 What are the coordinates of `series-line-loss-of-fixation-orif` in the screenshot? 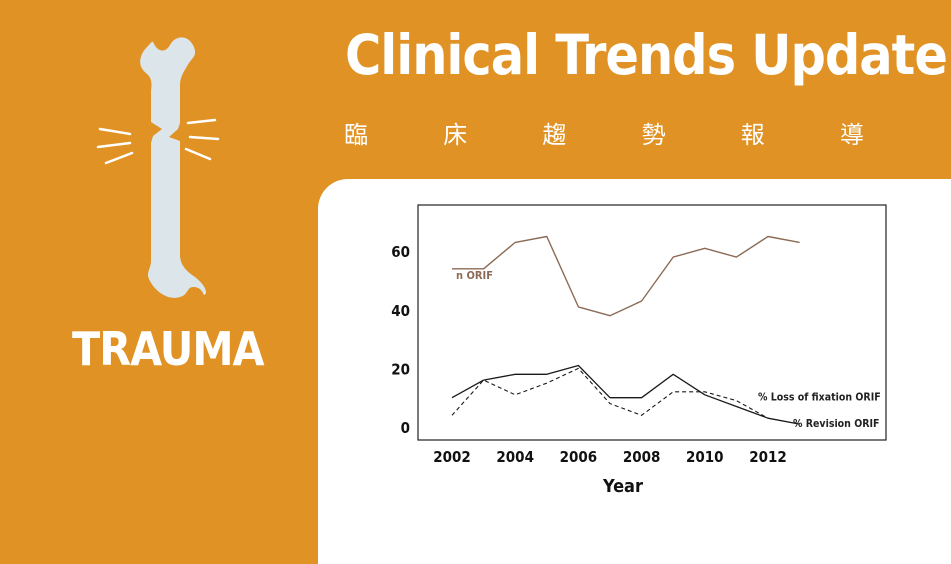 It's located at (610, 393).